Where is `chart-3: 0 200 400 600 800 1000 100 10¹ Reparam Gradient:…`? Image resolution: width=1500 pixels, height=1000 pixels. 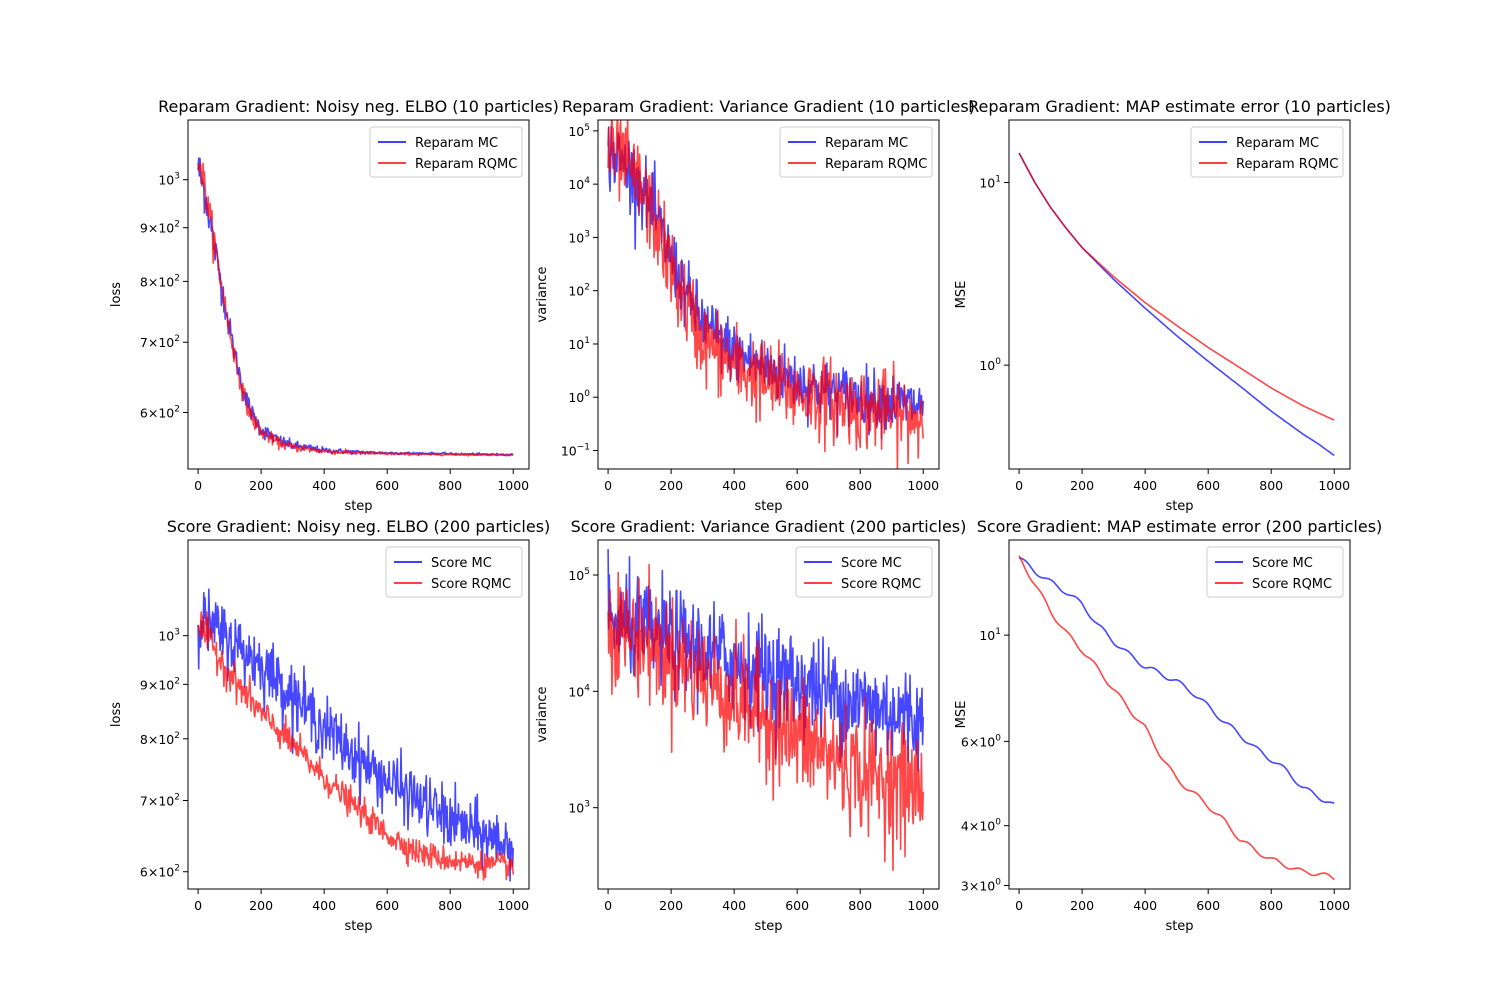
chart-3: 0 200 400 600 800 1000 100 10¹ Reparam Gradient:… is located at coordinates (1172, 305).